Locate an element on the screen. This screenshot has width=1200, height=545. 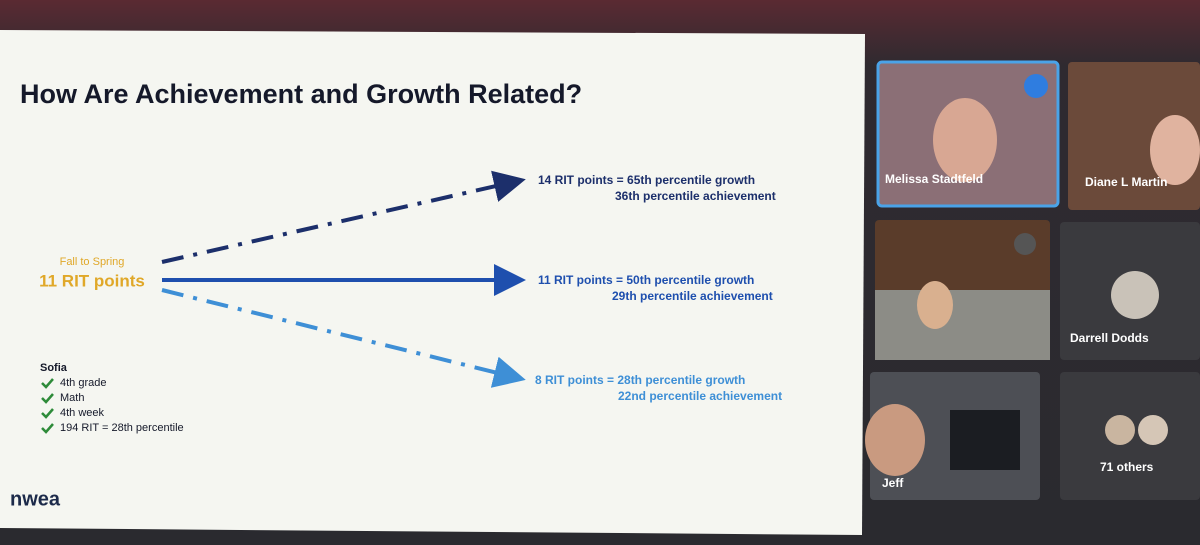
outcome-growth: 11 RIT points = 50th percentile growth is located at coordinates (646, 280).